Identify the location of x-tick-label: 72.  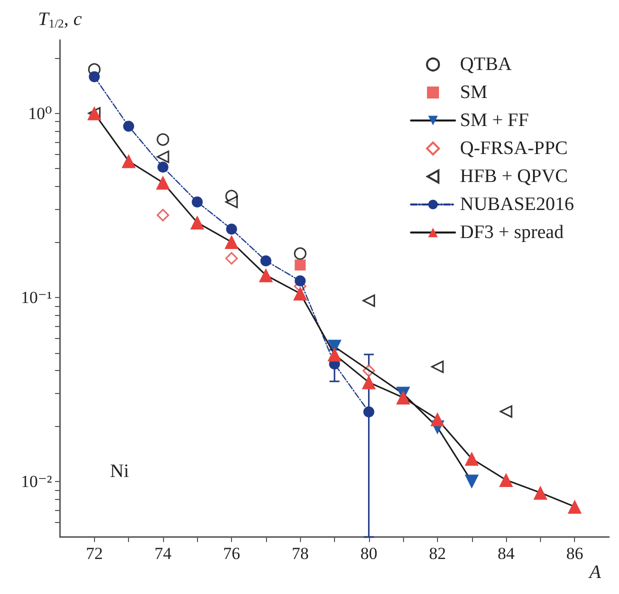
(94, 553).